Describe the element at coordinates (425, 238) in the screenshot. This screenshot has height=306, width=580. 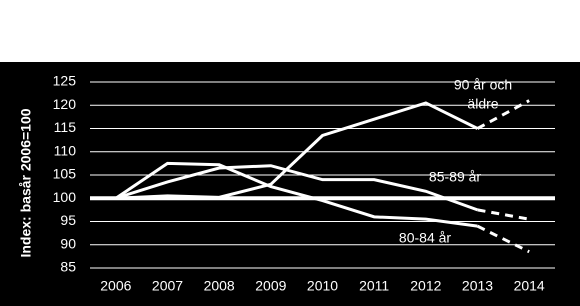
I see `series-label: 80-84 år` at that location.